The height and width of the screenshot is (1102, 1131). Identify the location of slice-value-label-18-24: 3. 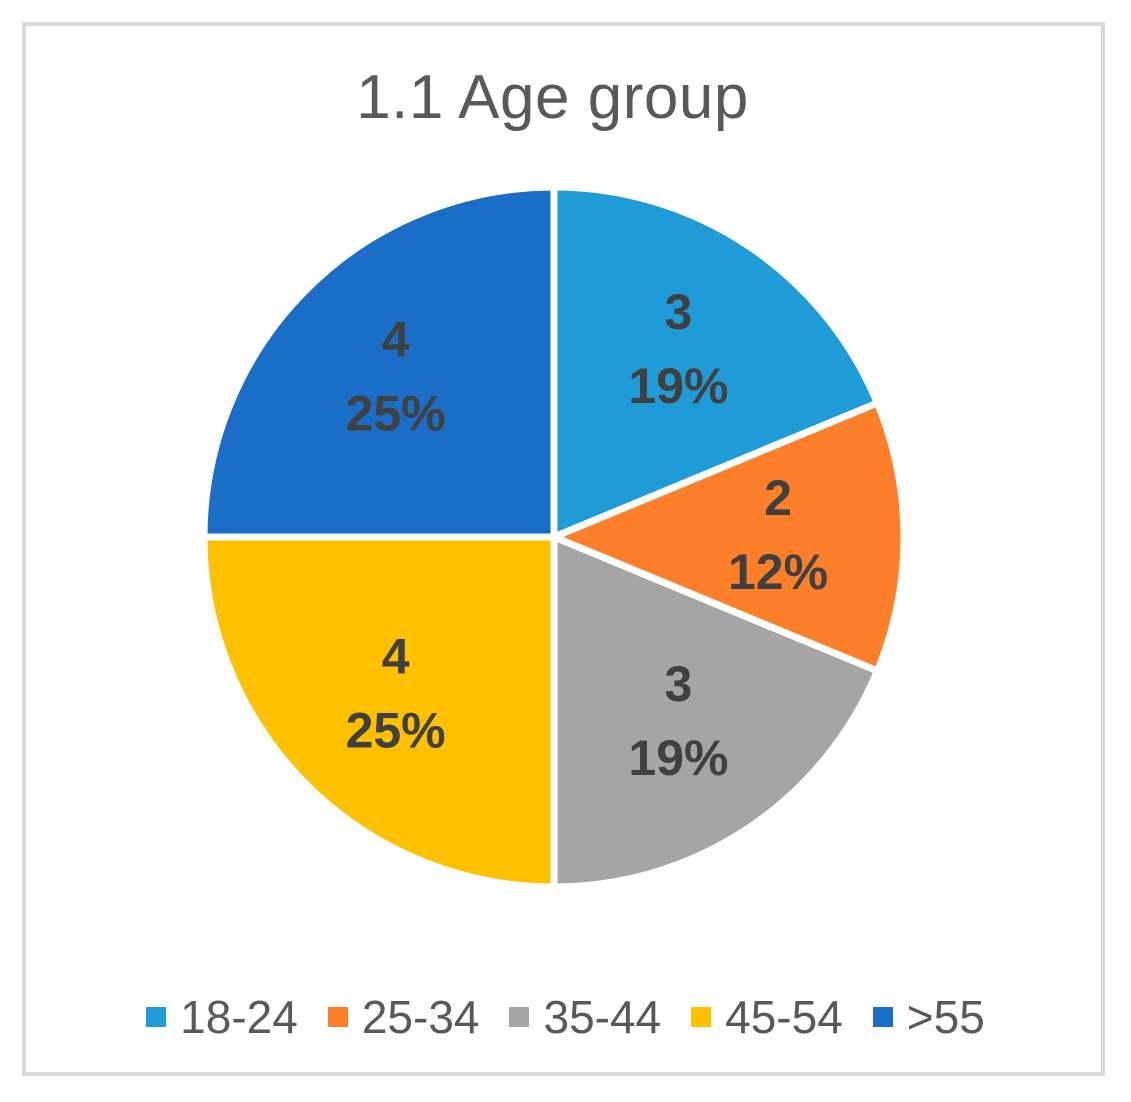
(679, 312).